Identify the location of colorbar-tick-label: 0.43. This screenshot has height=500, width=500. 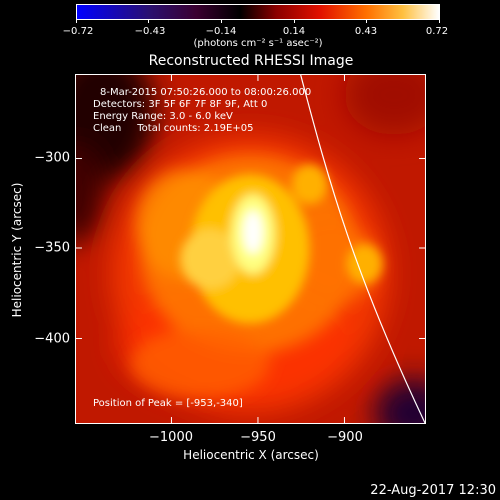
(366, 31).